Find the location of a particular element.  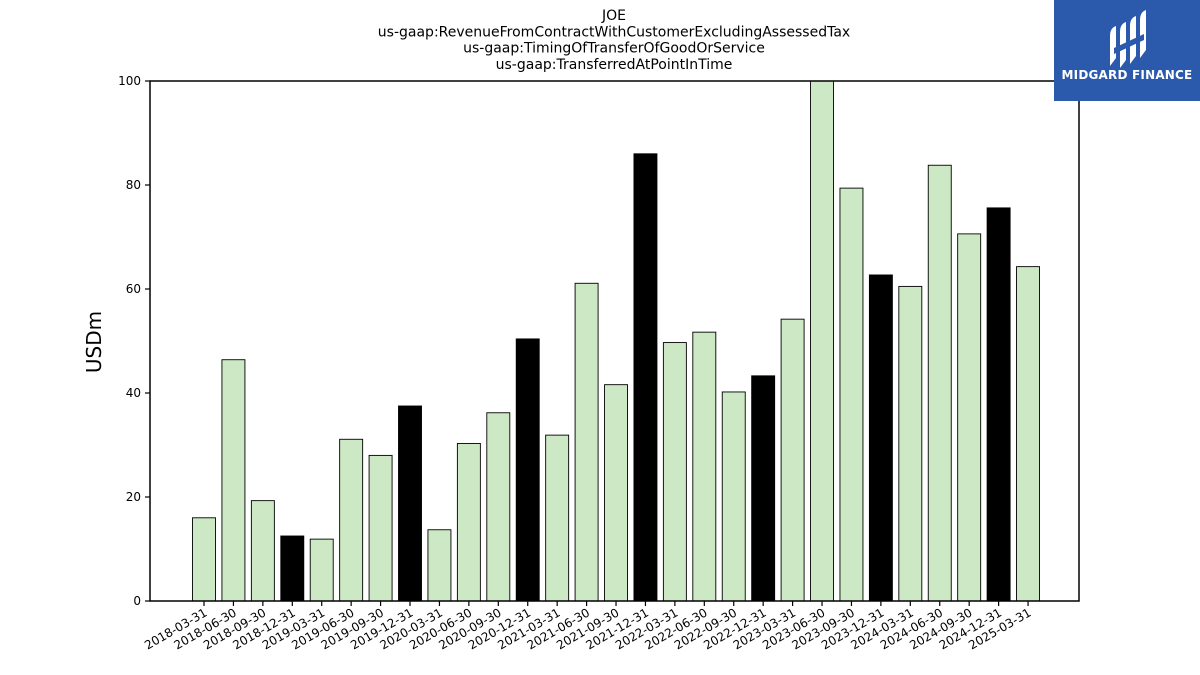

y-tick-label: 0 is located at coordinates (137, 601).